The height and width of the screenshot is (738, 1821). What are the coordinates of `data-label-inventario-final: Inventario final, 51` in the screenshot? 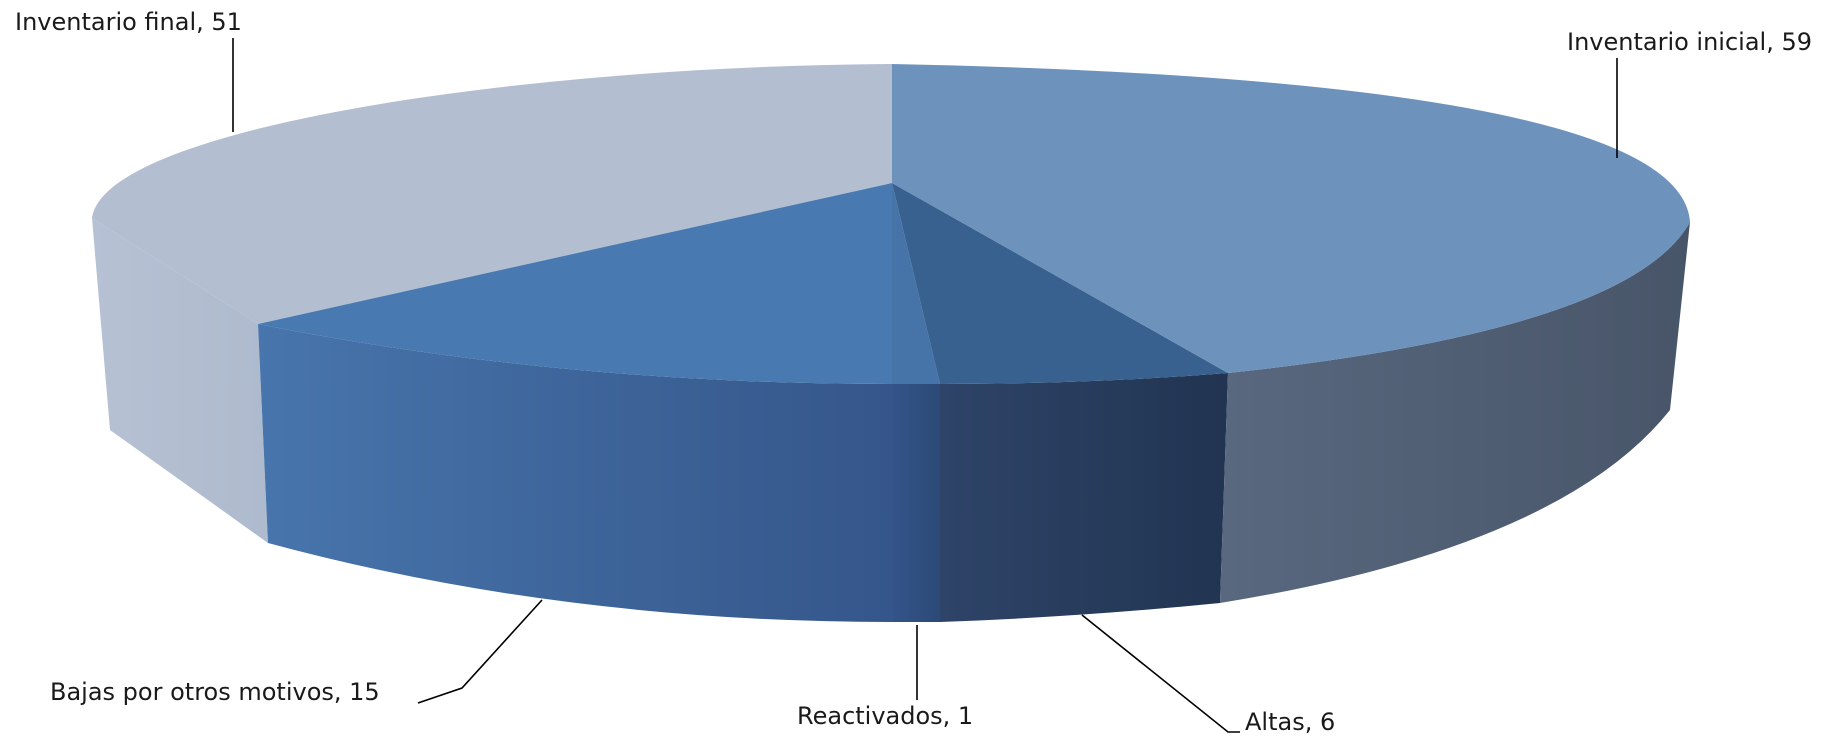 It's located at (128, 22).